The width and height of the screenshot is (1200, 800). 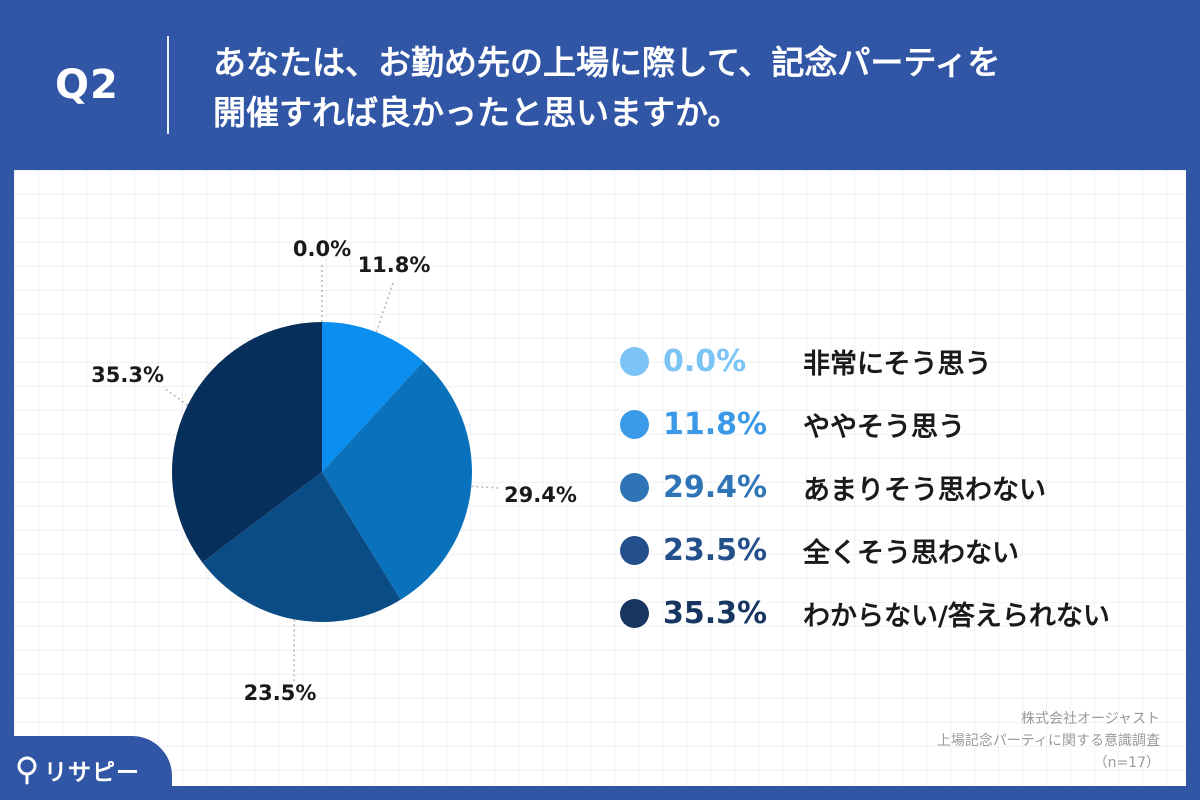 What do you see at coordinates (924, 490) in the screenshot?
I see `legend-label-2: あまりそう思わない` at bounding box center [924, 490].